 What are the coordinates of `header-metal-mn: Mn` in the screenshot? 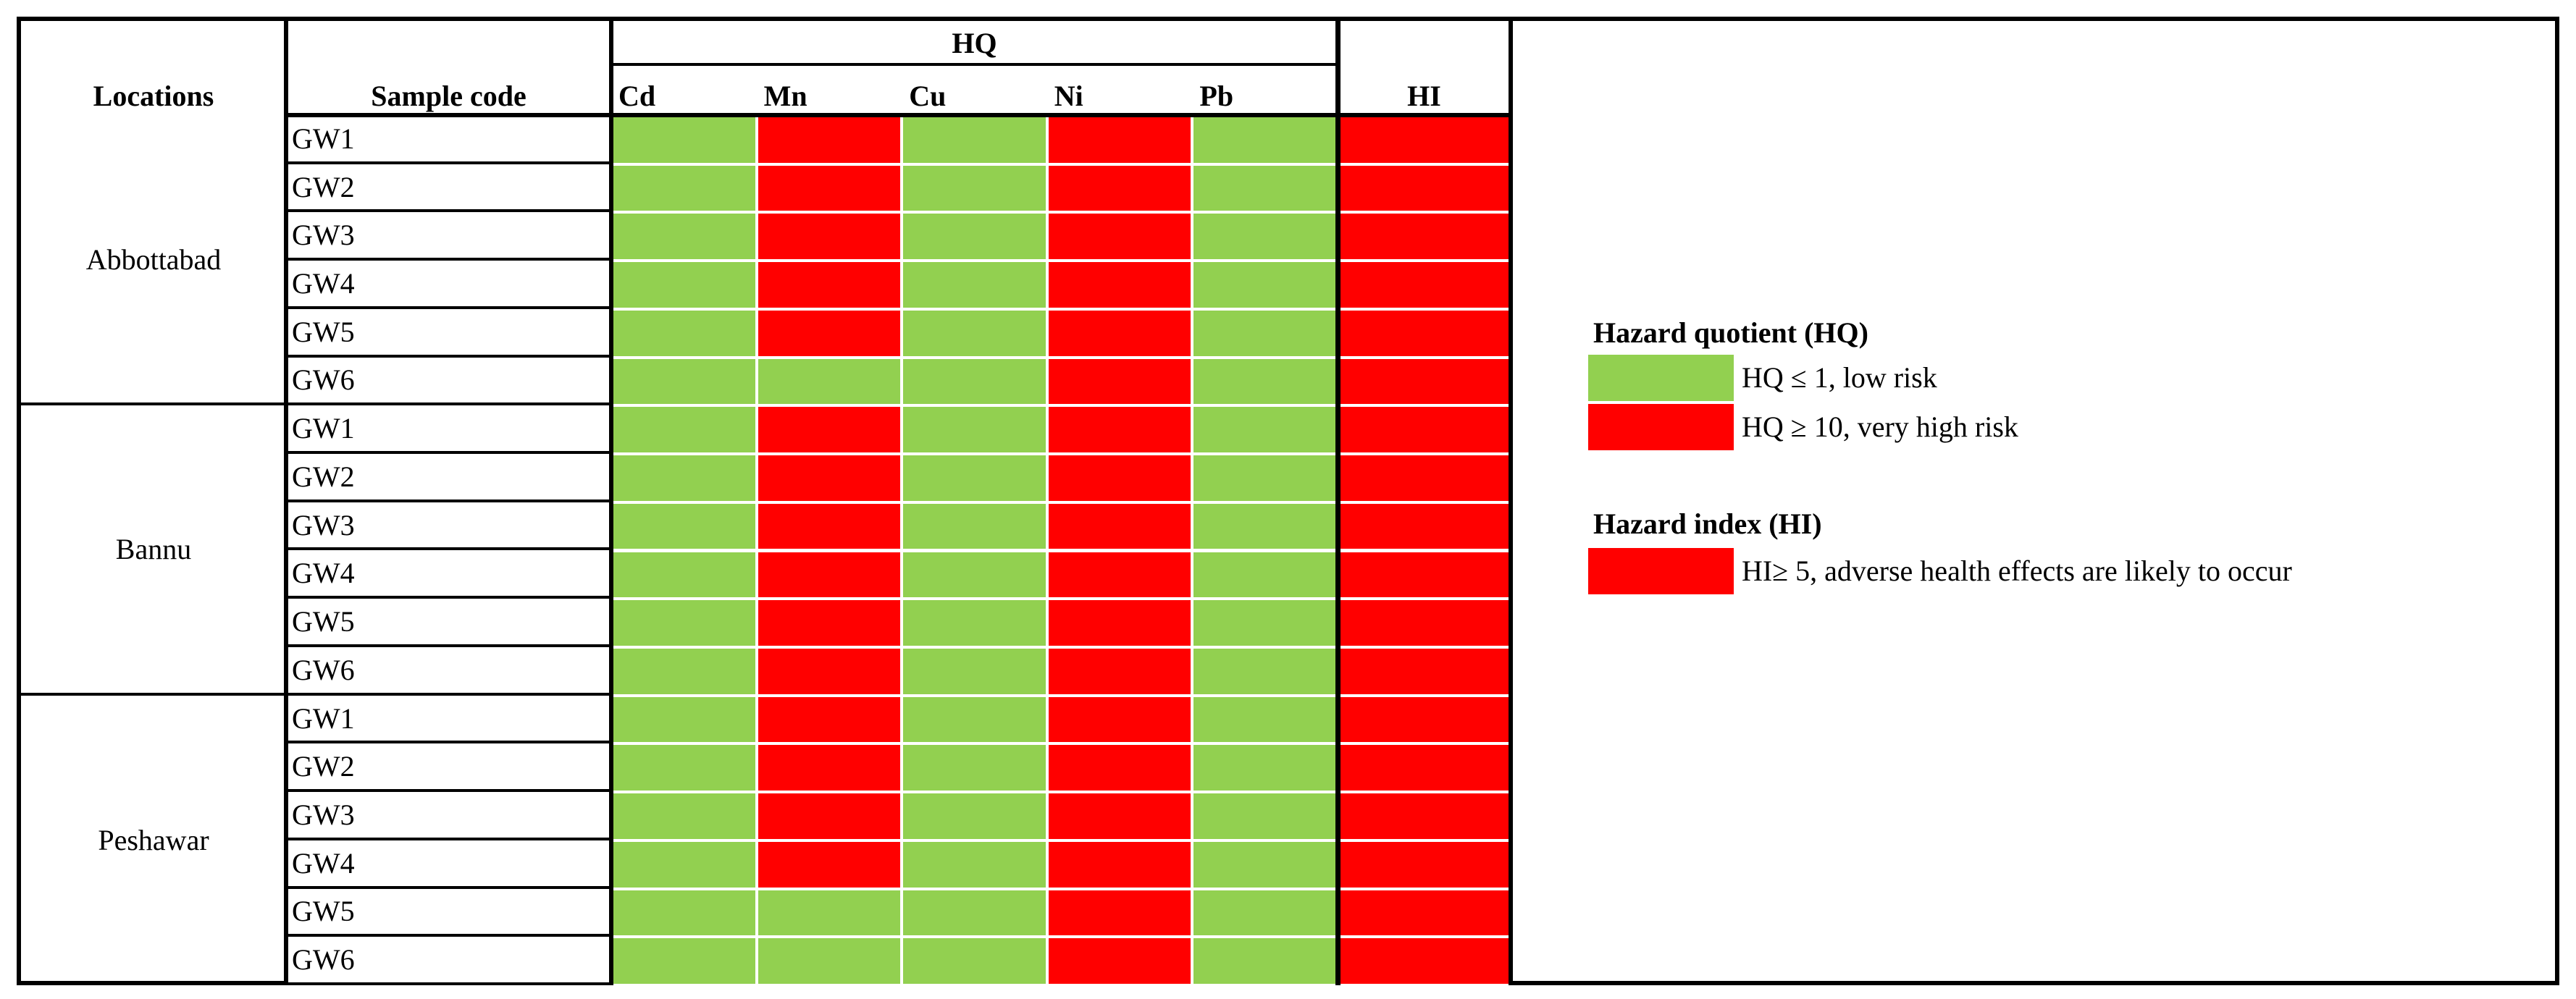 It's located at (785, 96).